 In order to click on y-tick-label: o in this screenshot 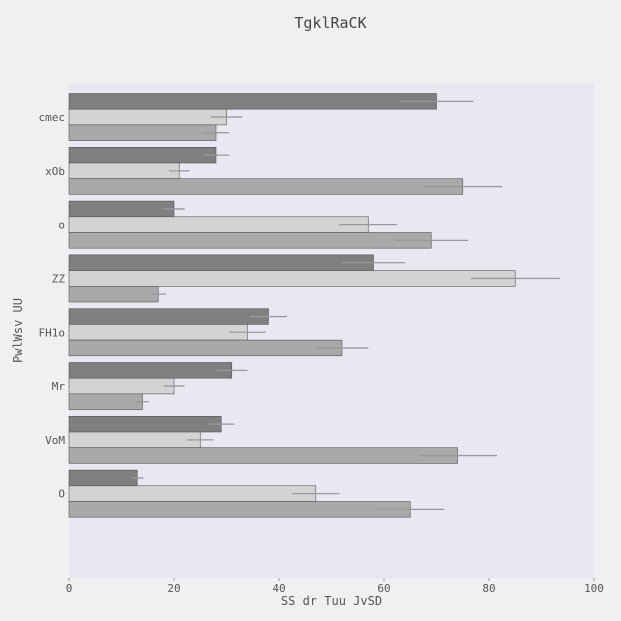, I will do `click(61, 225)`.